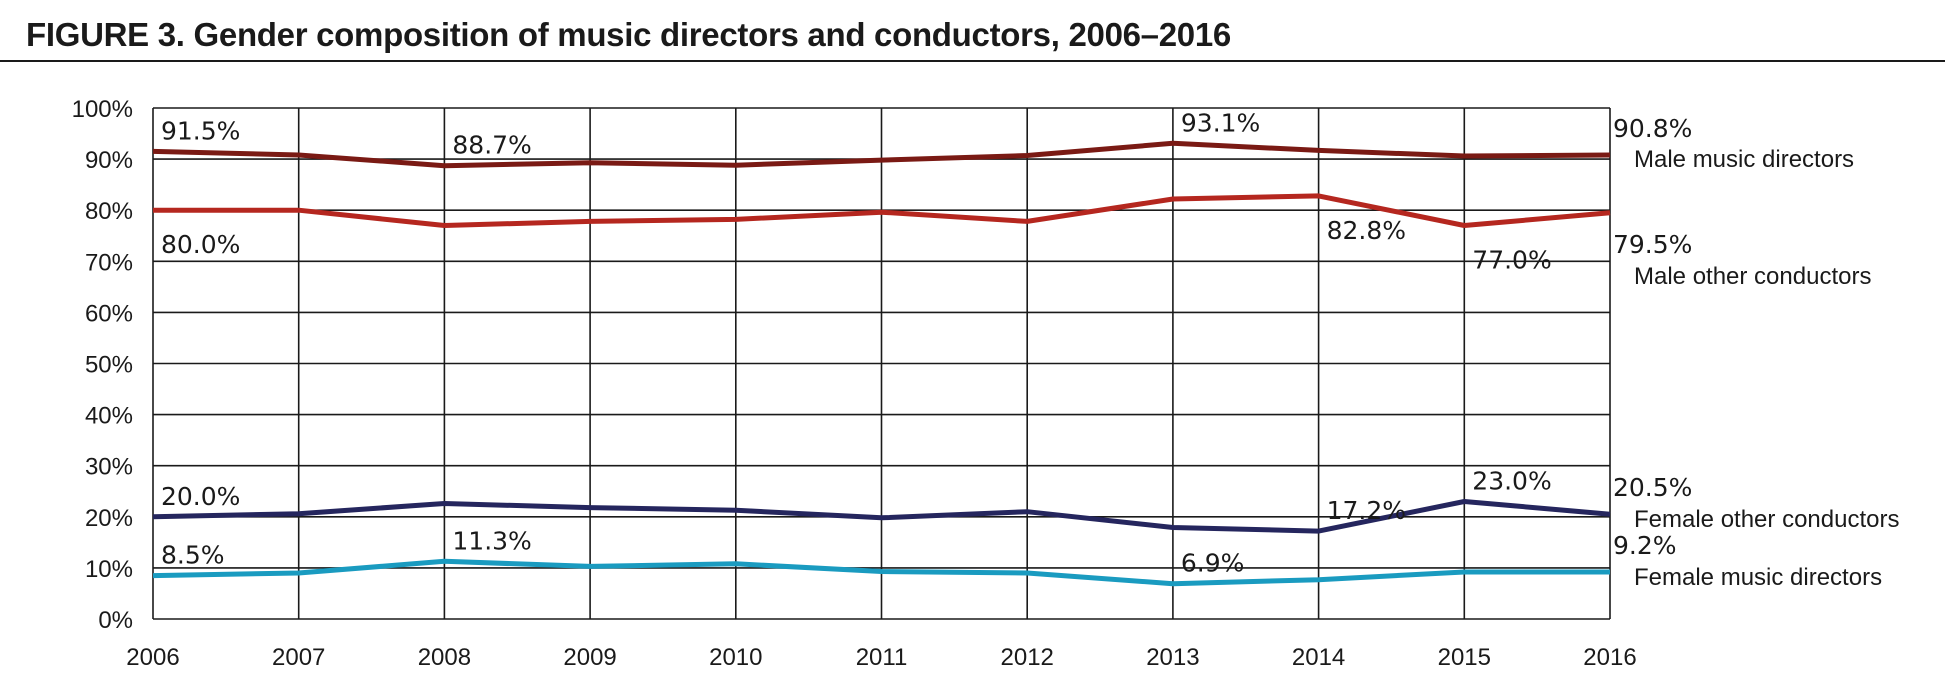 The width and height of the screenshot is (1945, 699). I want to click on x-tick-label-7: 2013, so click(1172, 657).